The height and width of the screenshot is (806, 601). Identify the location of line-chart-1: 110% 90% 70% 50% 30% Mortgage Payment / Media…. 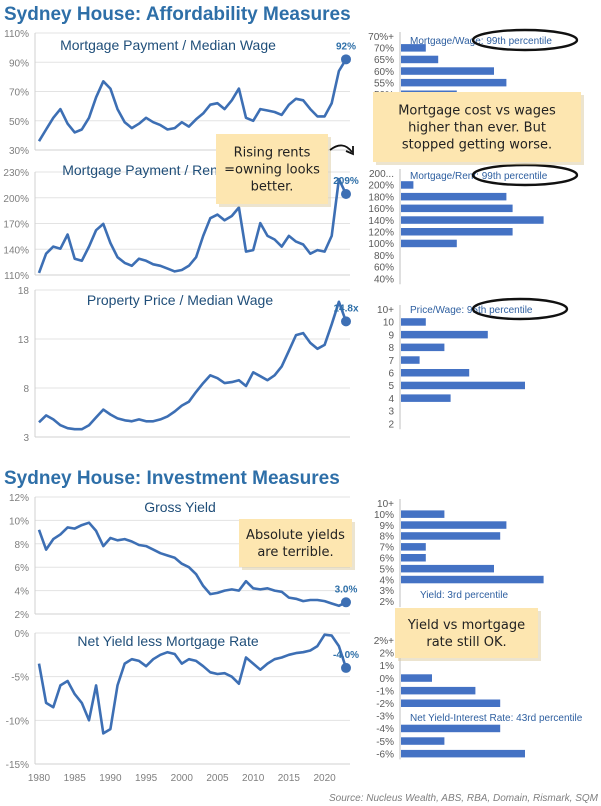
(180, 93).